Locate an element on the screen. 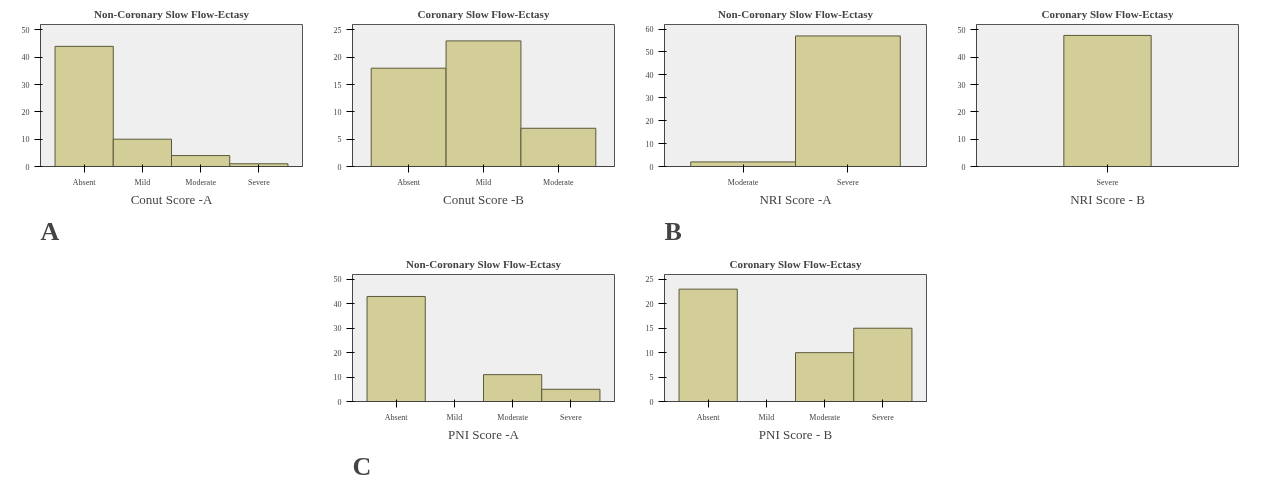 The image size is (1268, 490). x-axis-title: Conut Score -B is located at coordinates (484, 199).